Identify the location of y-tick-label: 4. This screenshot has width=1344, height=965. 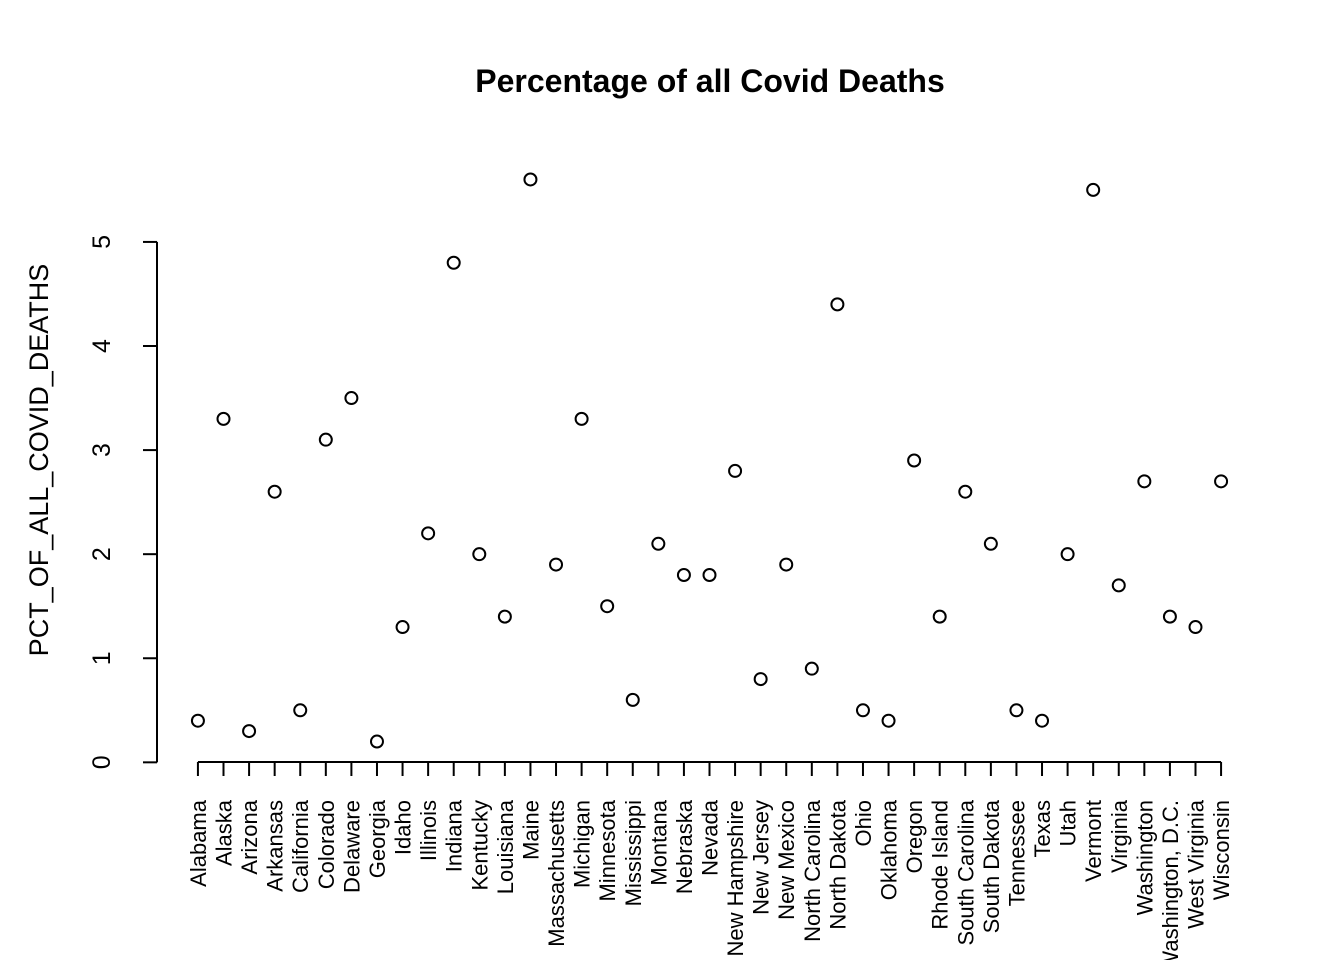
(102, 346).